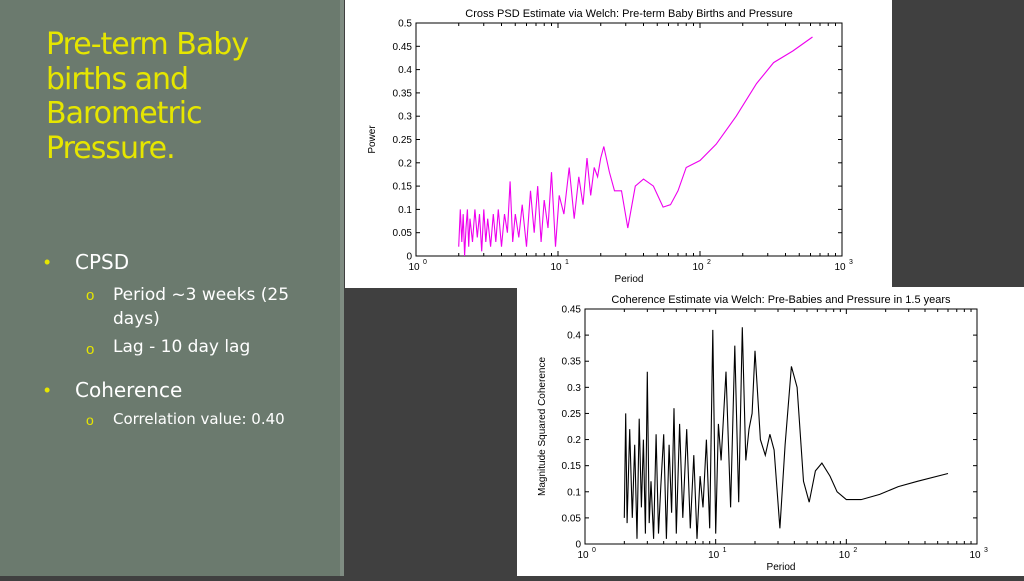 The image size is (1024, 581). I want to click on panel-divider, so click(342, 288).